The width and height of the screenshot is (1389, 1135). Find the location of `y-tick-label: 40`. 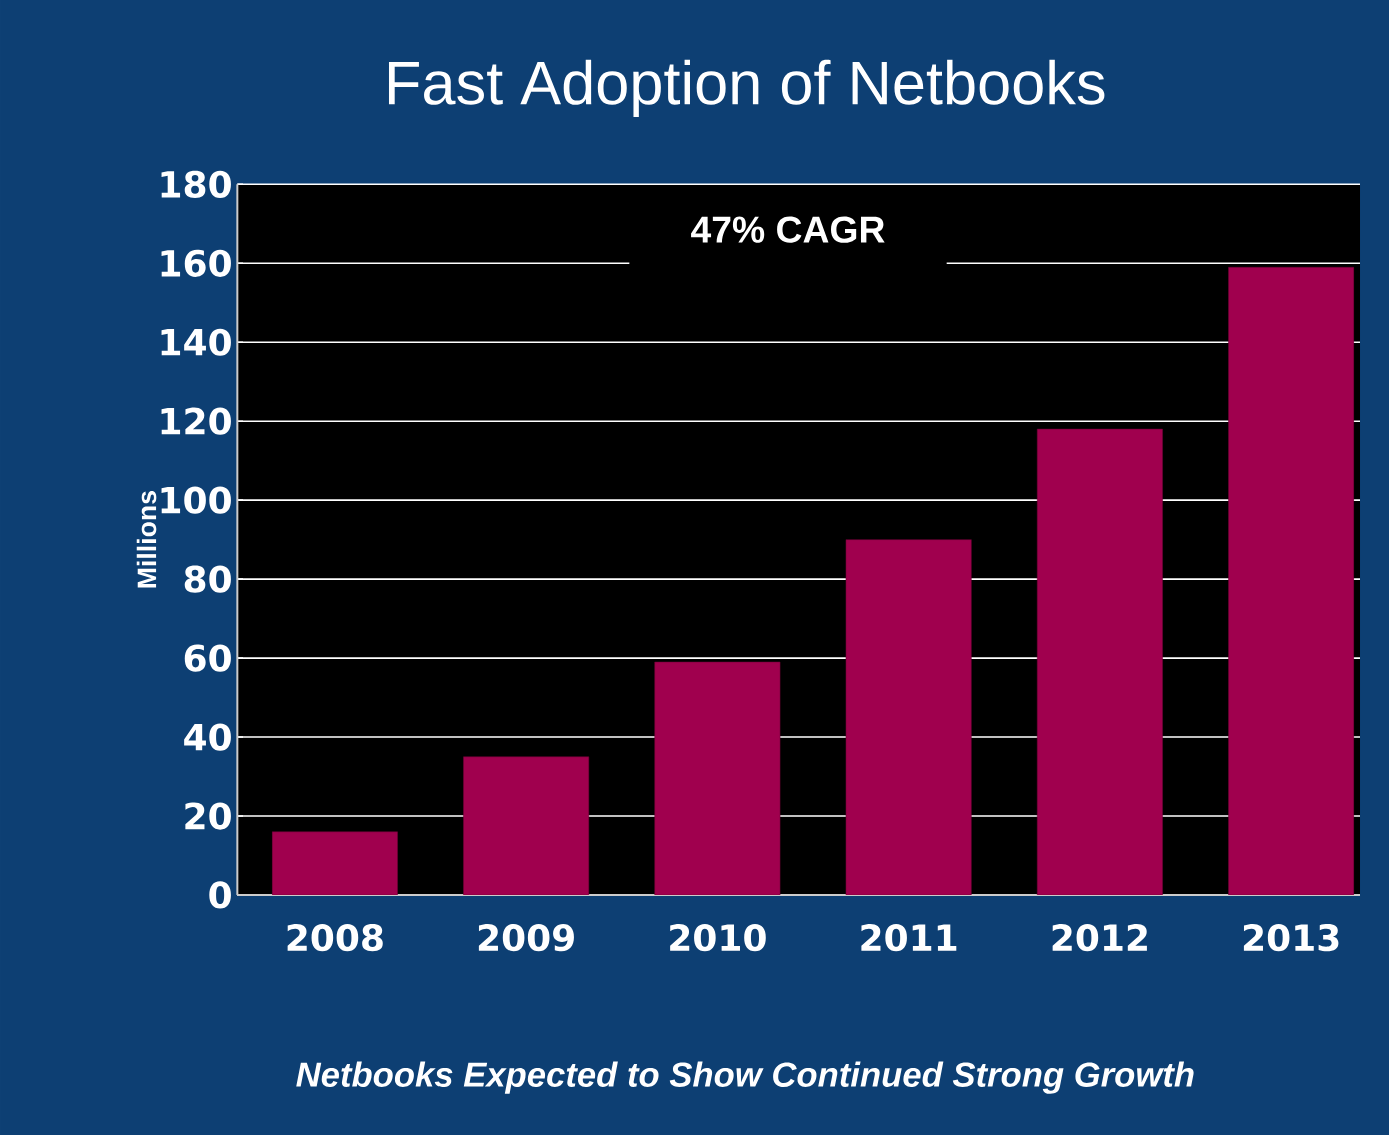

y-tick-label: 40 is located at coordinates (207, 737).